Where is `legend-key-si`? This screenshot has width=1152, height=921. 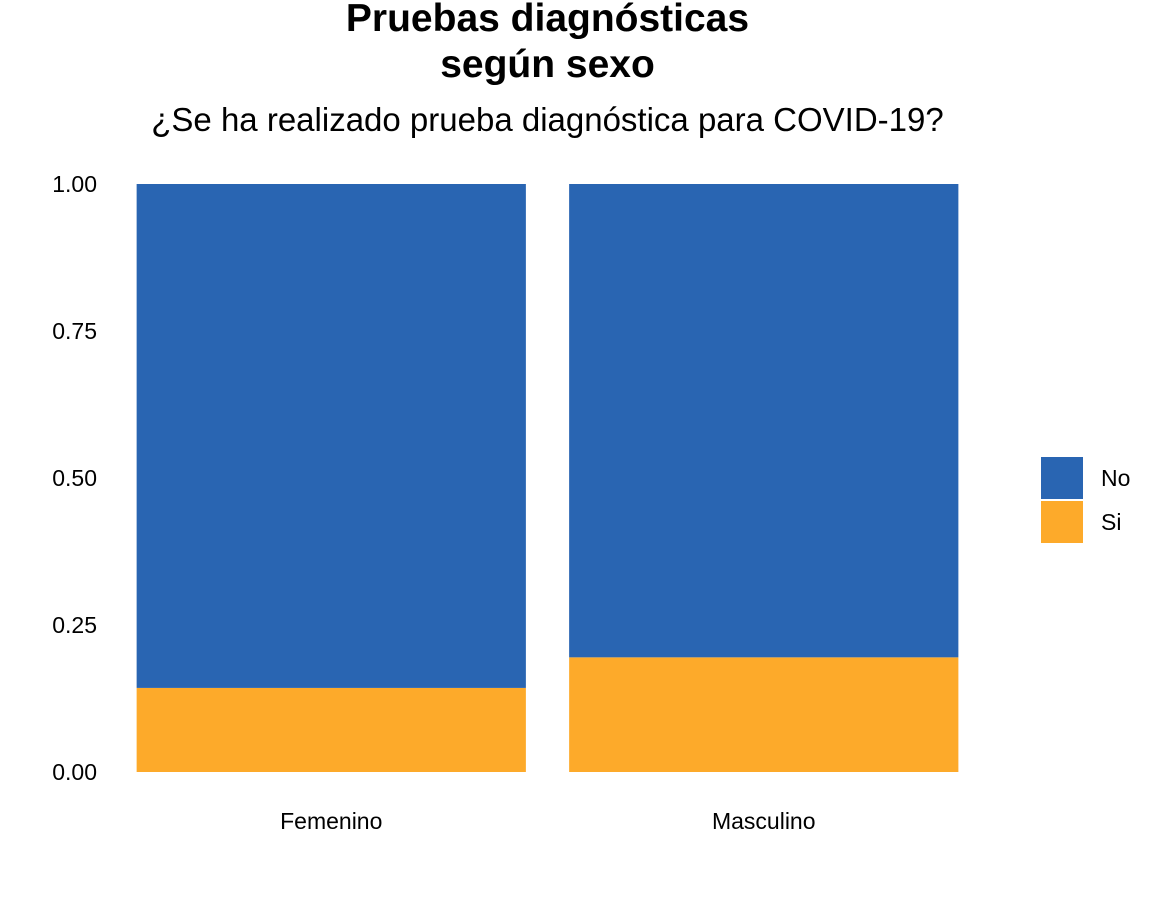
legend-key-si is located at coordinates (1062, 522).